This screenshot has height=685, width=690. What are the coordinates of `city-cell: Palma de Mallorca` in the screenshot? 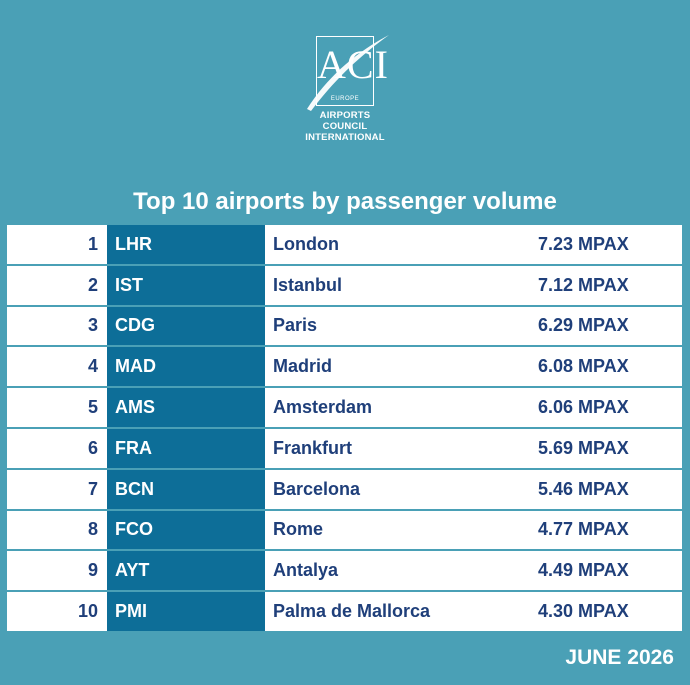 It's located at (352, 611).